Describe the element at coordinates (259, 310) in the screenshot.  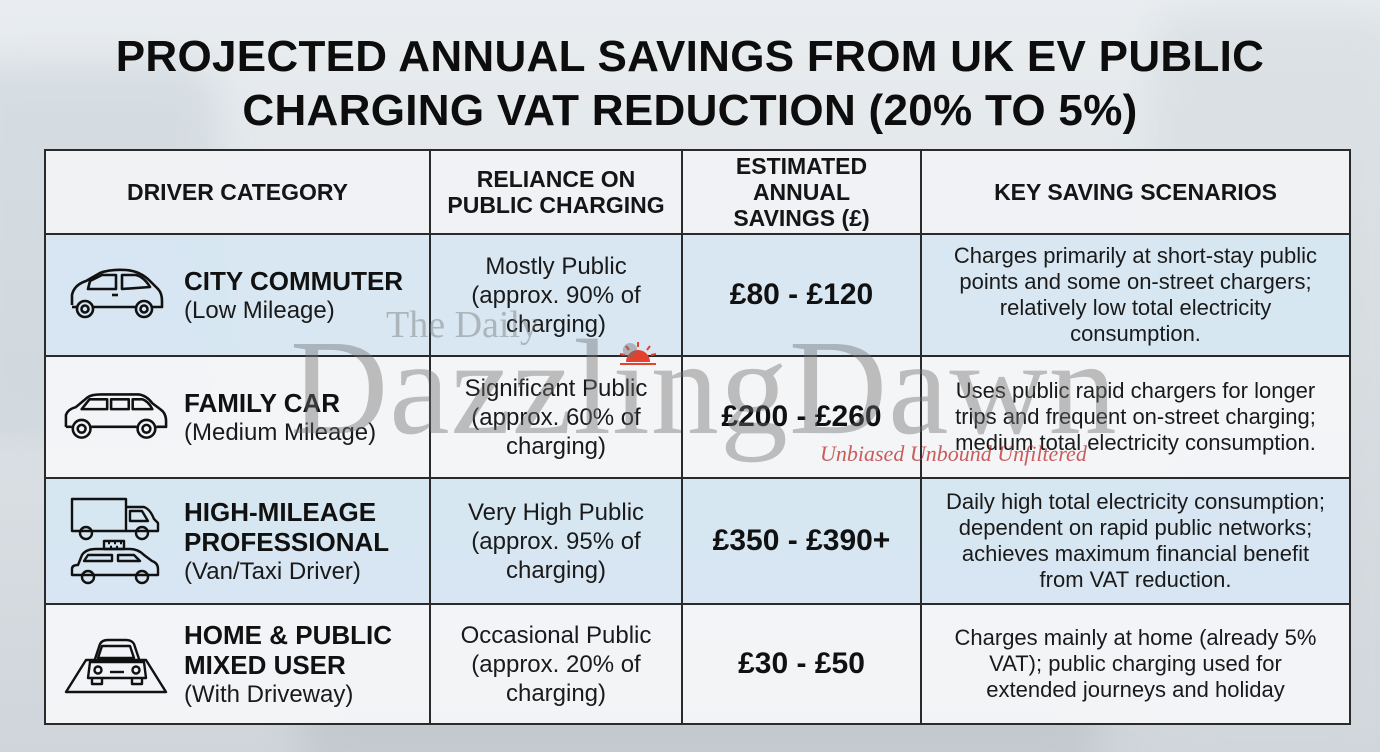
I see `driver-category-mileage: (Low Mileage)` at that location.